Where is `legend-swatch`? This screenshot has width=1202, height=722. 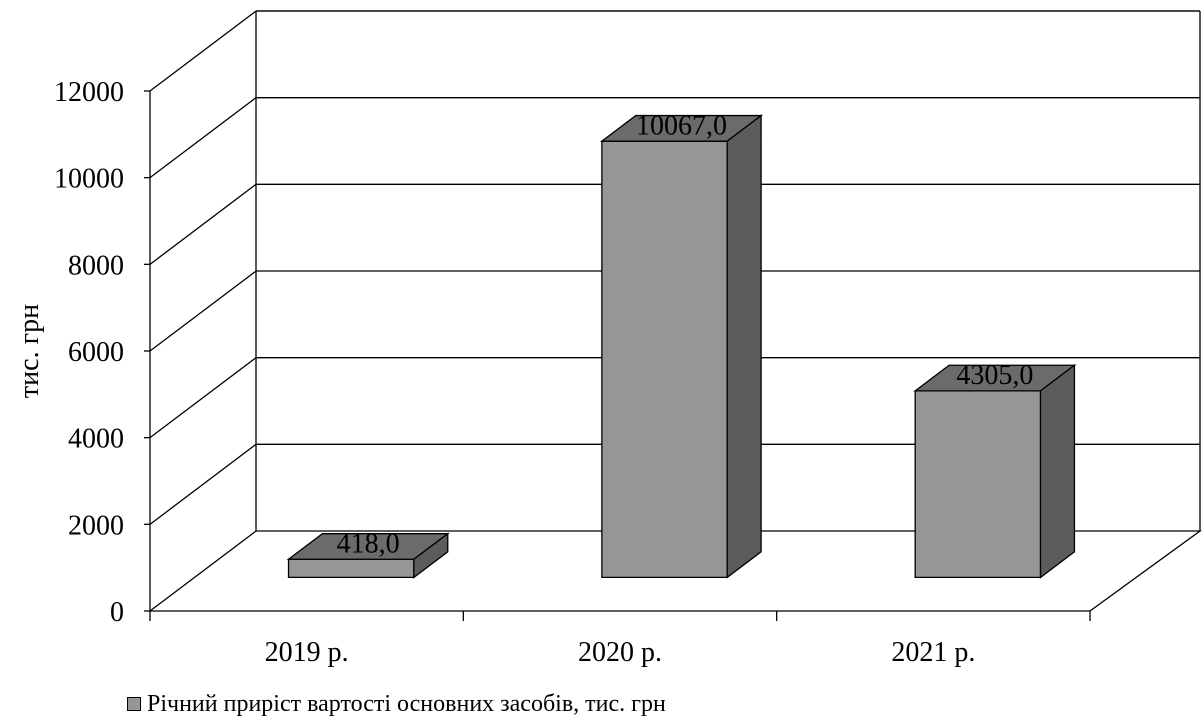
legend-swatch is located at coordinates (134, 704).